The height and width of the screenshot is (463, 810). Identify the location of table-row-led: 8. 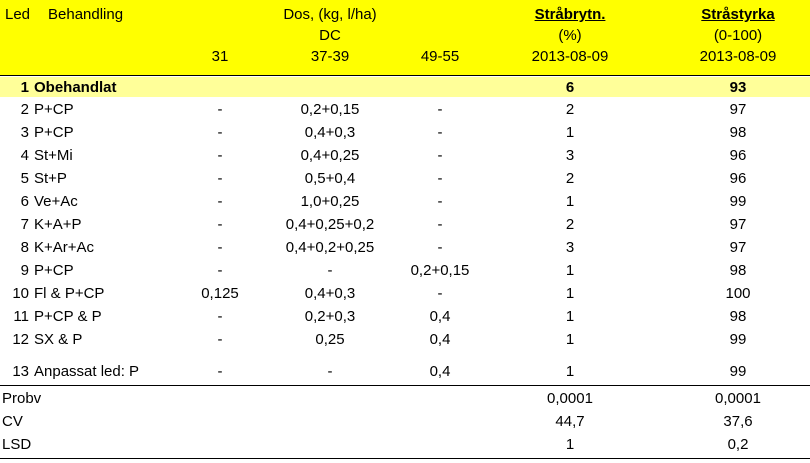
(24, 247).